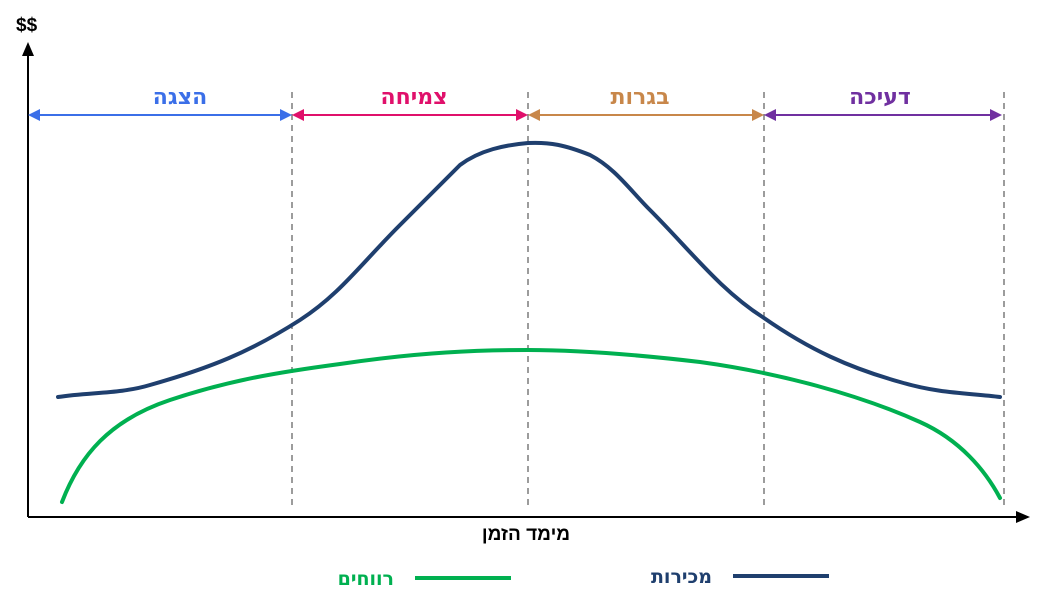 This screenshot has width=1052, height=607. Describe the element at coordinates (583, 578) in the screenshot. I see `legend: מכירות רווחים` at that location.